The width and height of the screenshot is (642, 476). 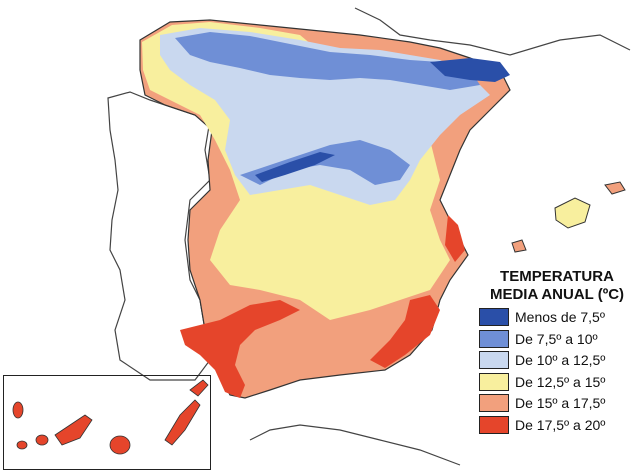 I want to click on france-outline, so click(x=492, y=31).